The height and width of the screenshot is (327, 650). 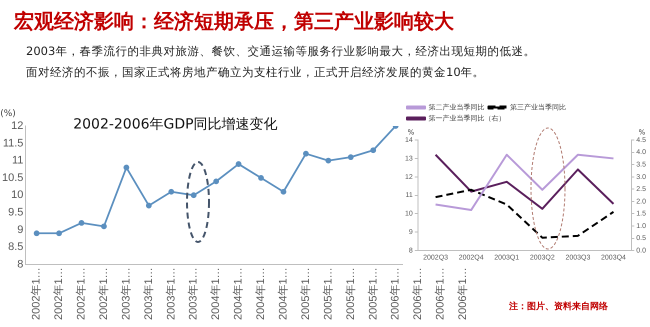 What do you see at coordinates (558, 306) in the screenshot?
I see `text: 注：图片、资料来自网络` at bounding box center [558, 306].